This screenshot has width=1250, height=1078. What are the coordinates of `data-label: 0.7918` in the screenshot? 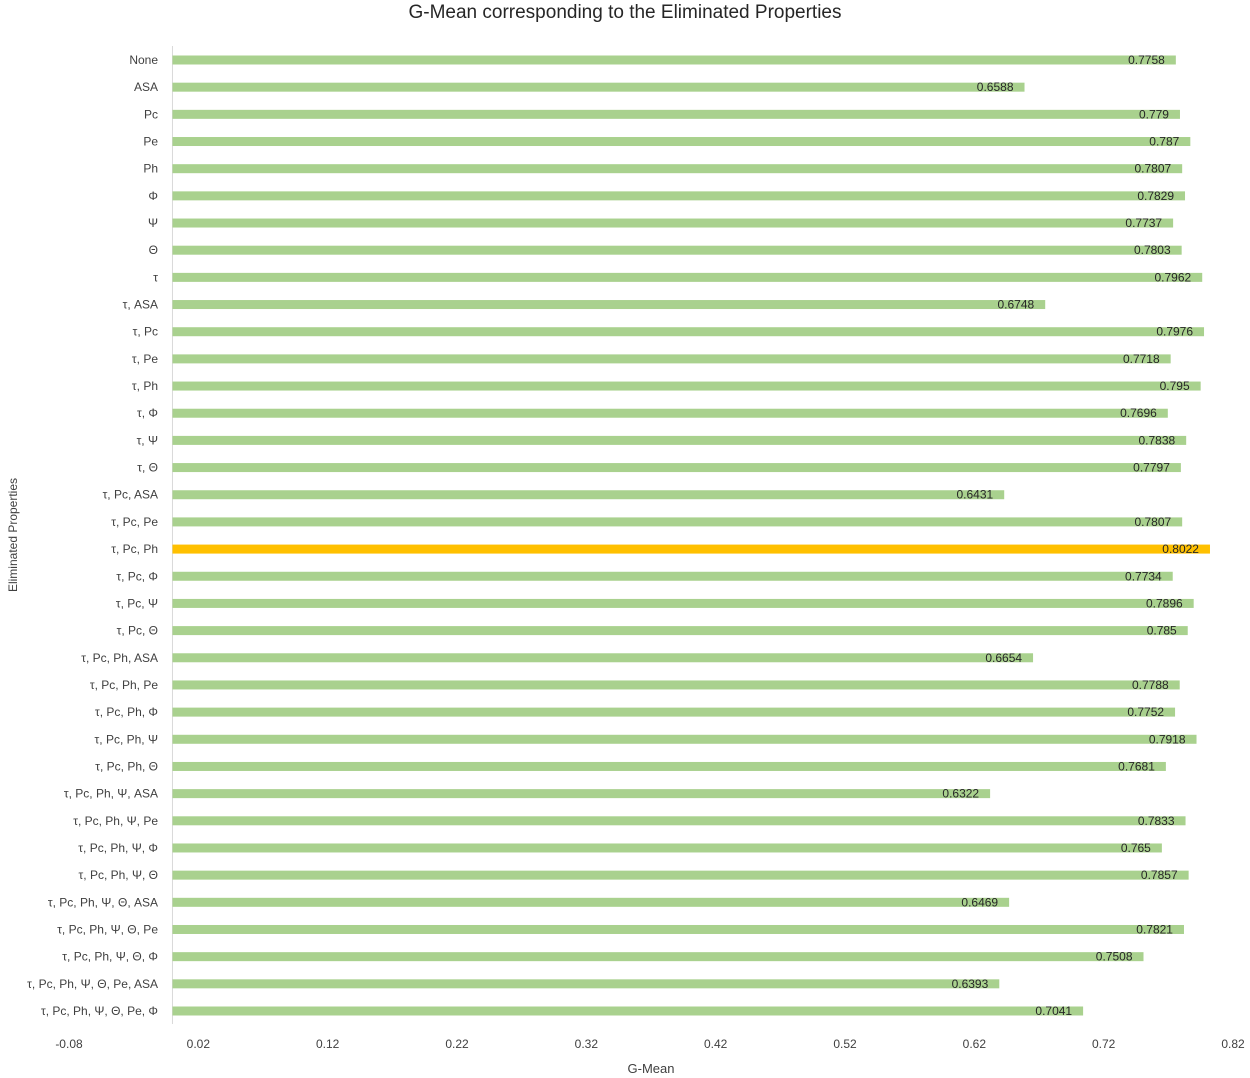 It's located at (1167, 739).